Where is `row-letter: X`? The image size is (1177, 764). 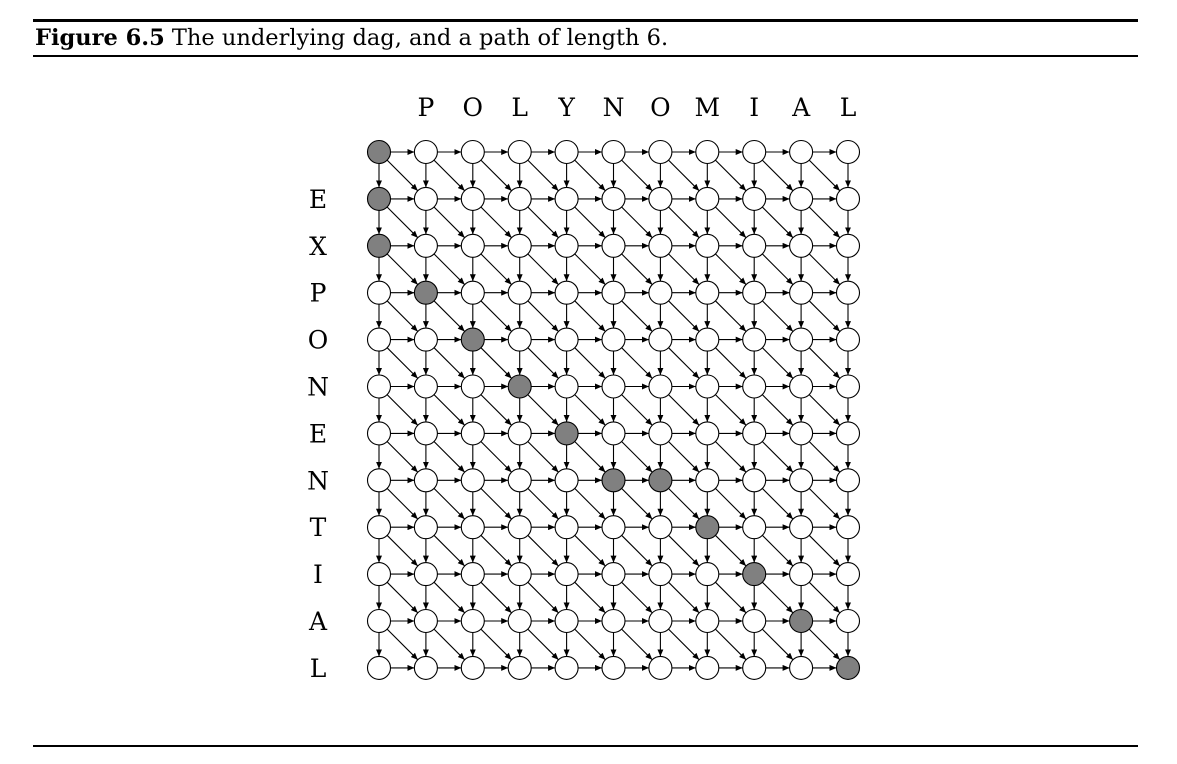 row-letter: X is located at coordinates (318, 246).